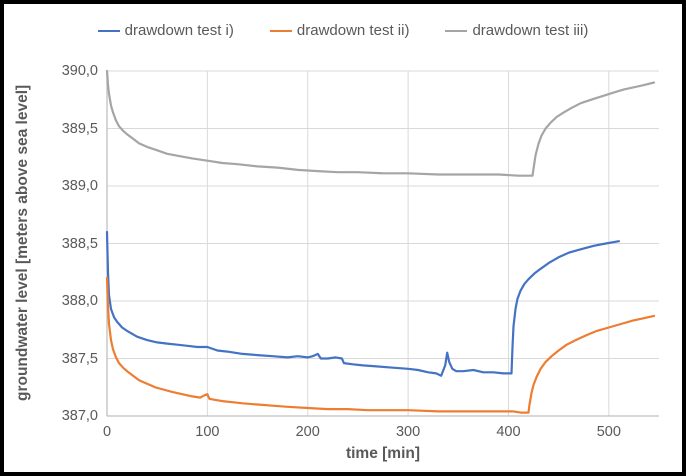 The height and width of the screenshot is (476, 686). I want to click on y-tick-label: 389,5, so click(79, 128).